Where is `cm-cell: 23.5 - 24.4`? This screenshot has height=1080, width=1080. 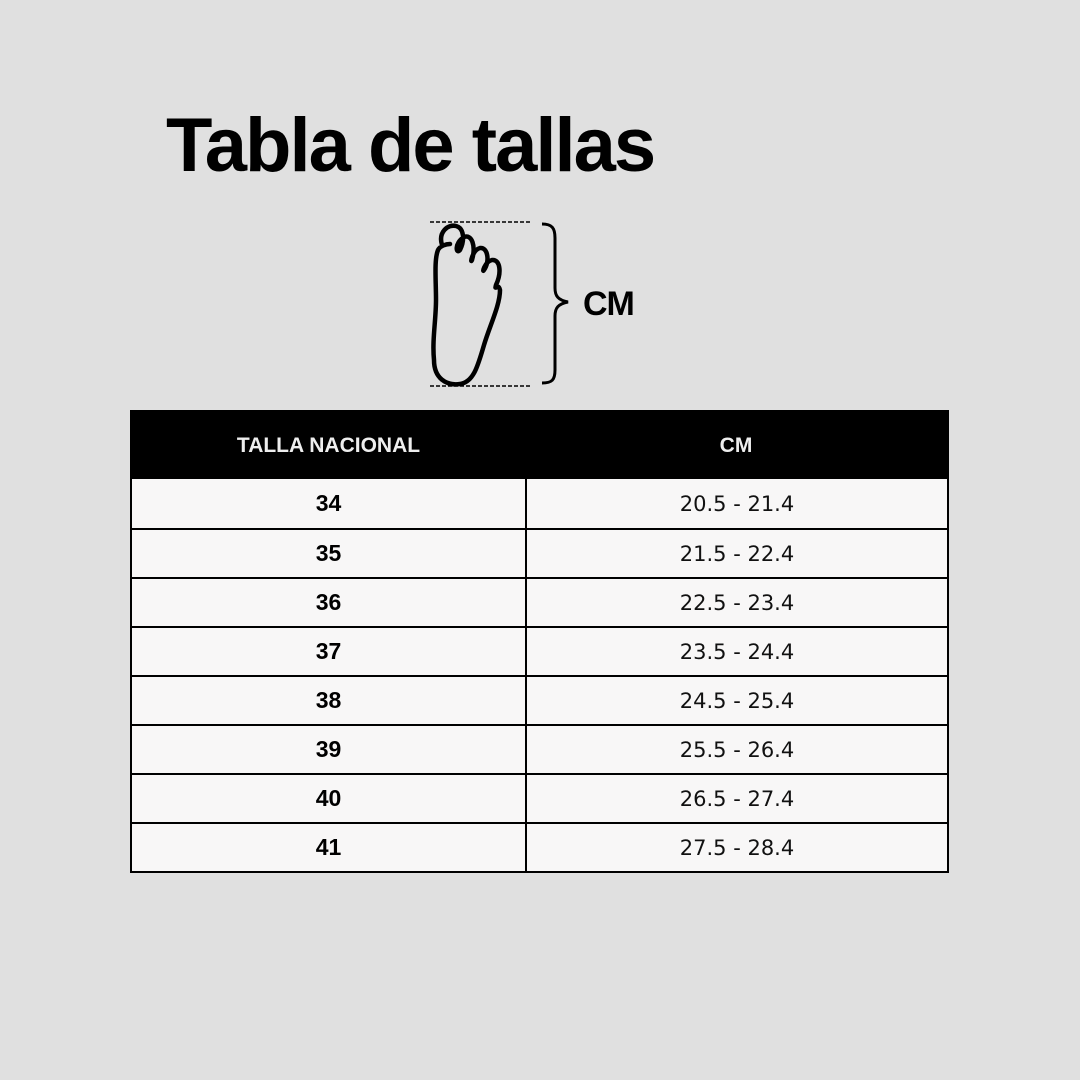 cm-cell: 23.5 - 24.4 is located at coordinates (737, 651).